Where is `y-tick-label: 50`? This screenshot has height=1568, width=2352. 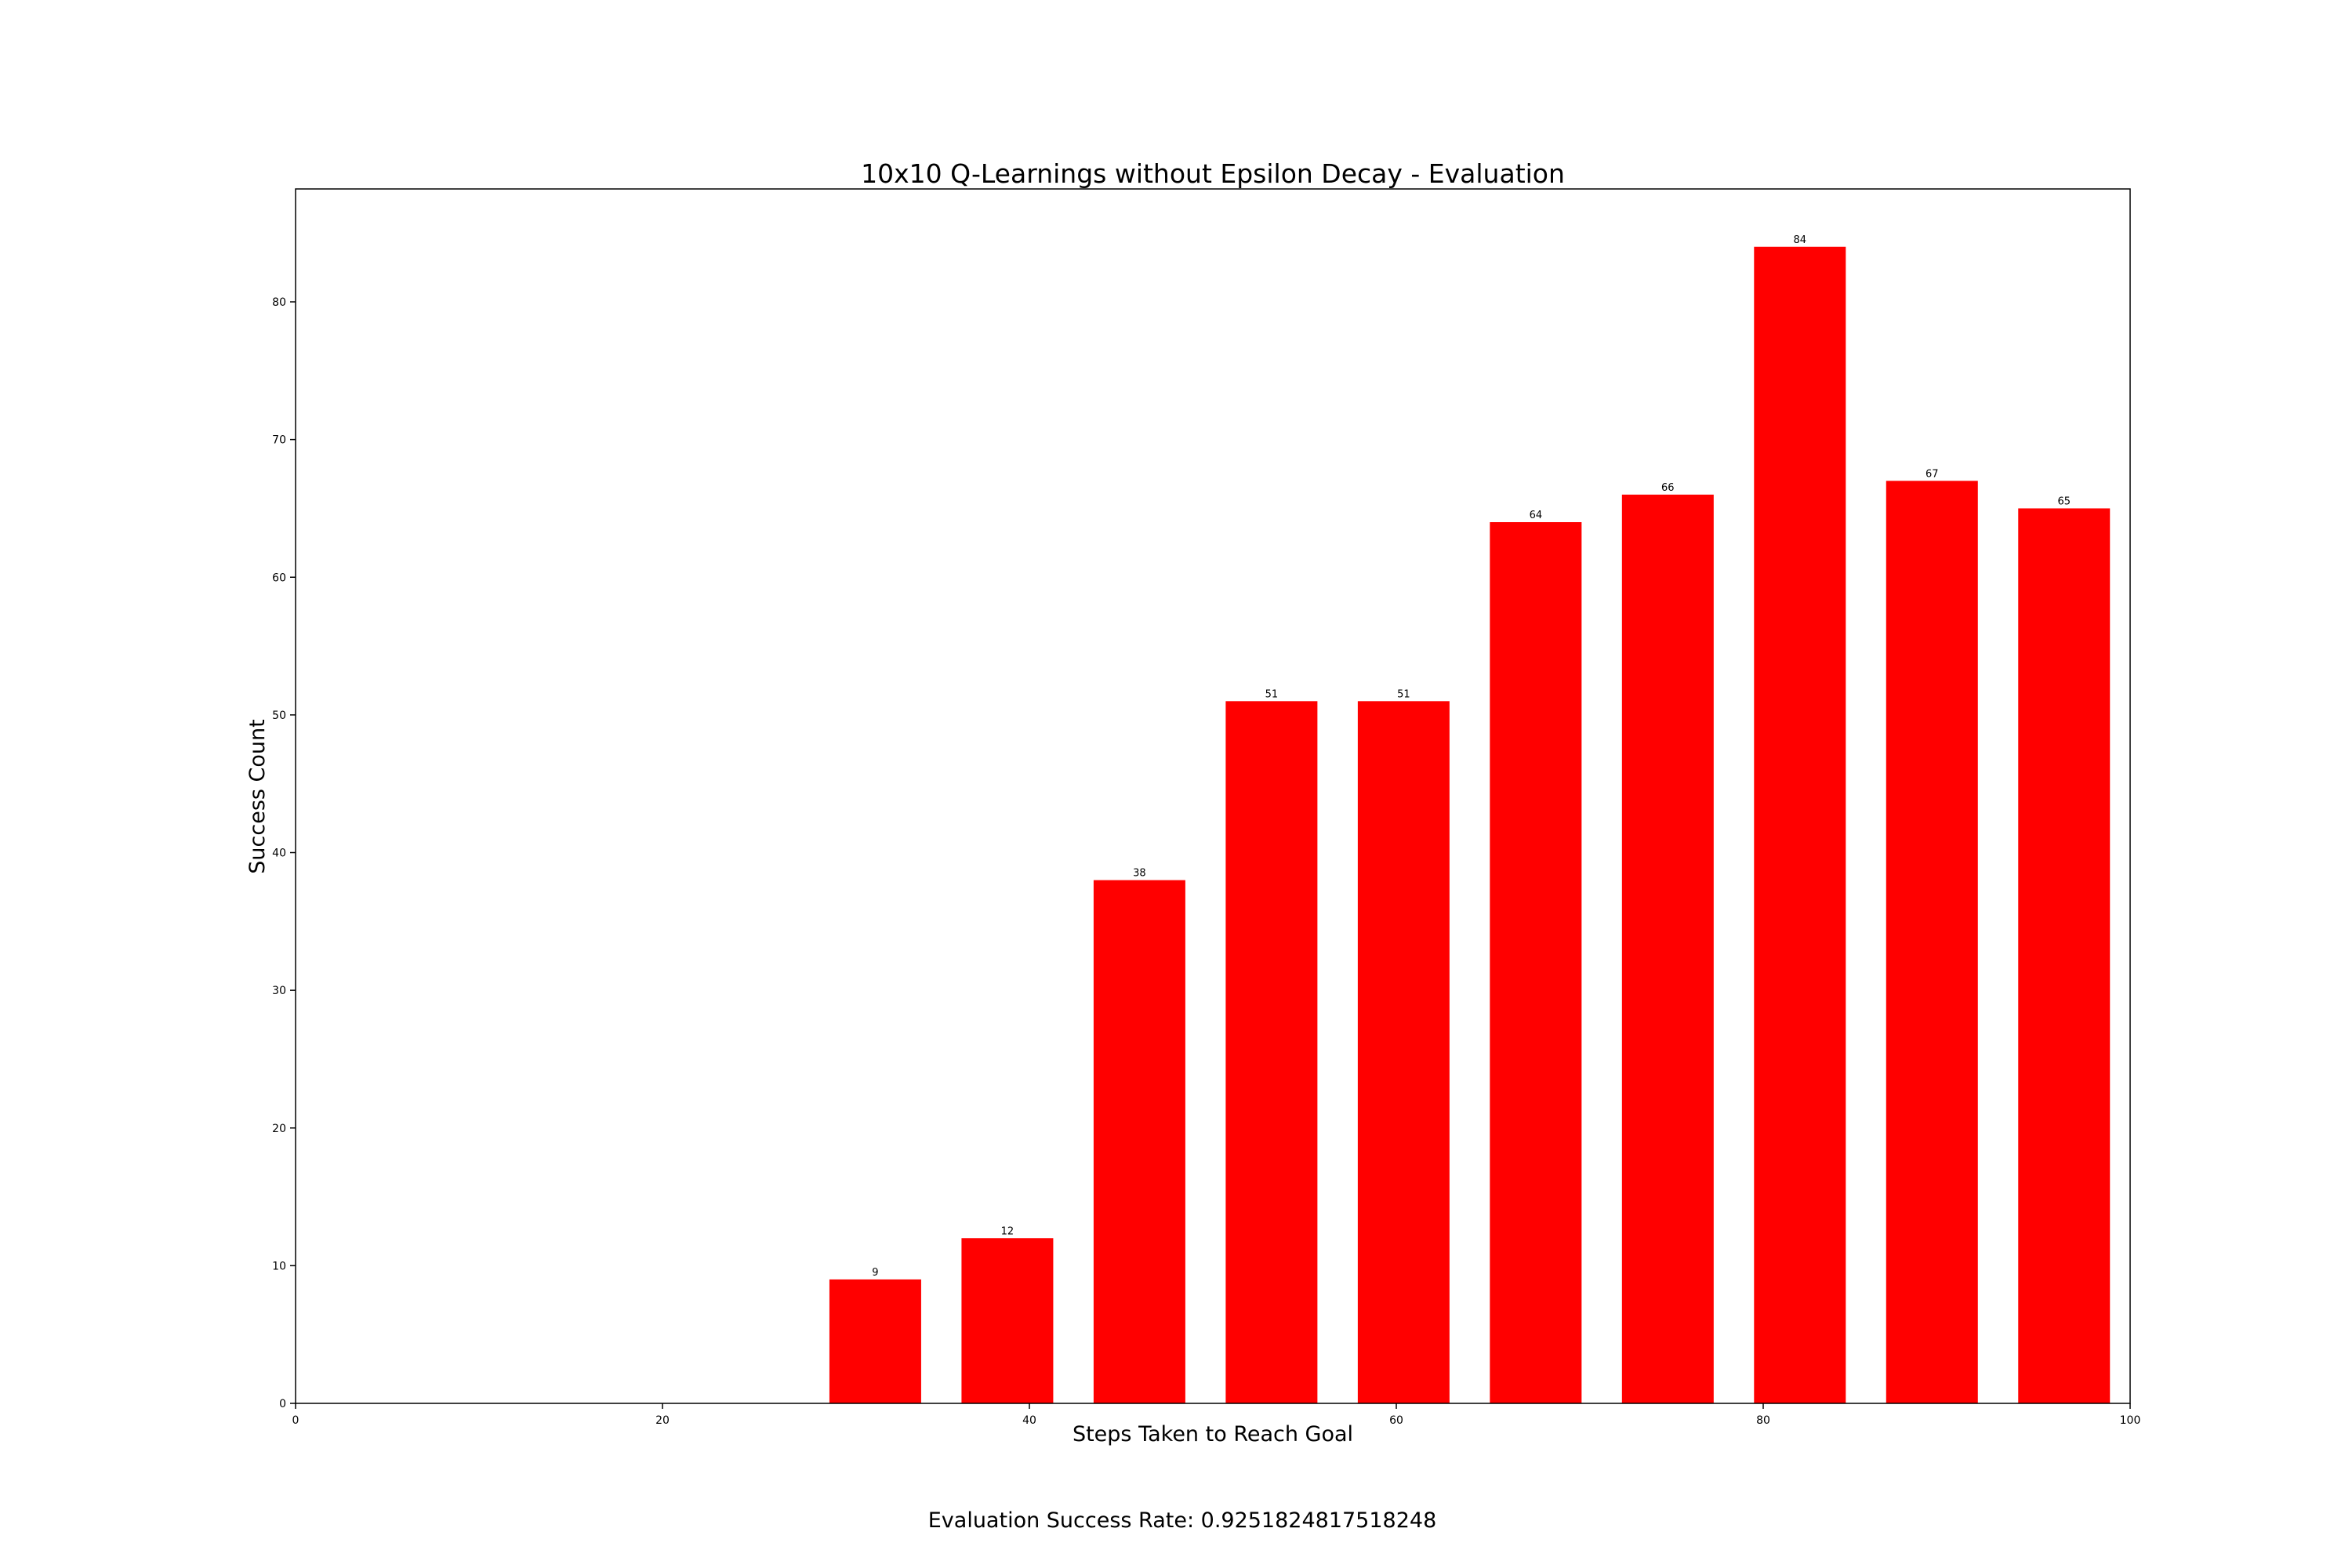
y-tick-label: 50 is located at coordinates (279, 716).